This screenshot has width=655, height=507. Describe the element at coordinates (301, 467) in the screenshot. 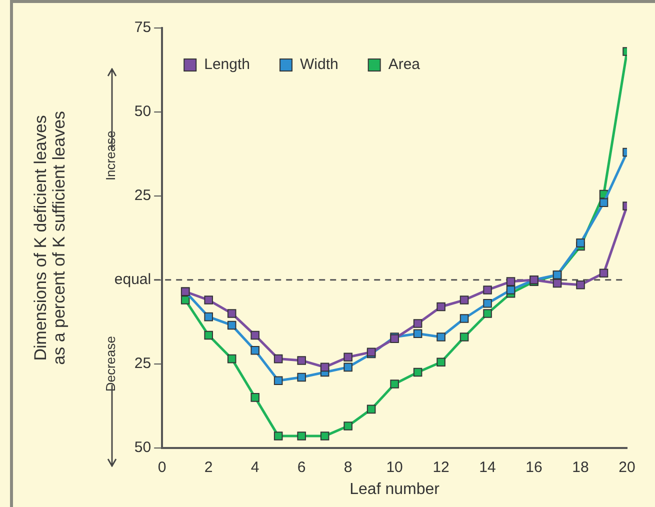

I see `x-tick-label: 6` at that location.